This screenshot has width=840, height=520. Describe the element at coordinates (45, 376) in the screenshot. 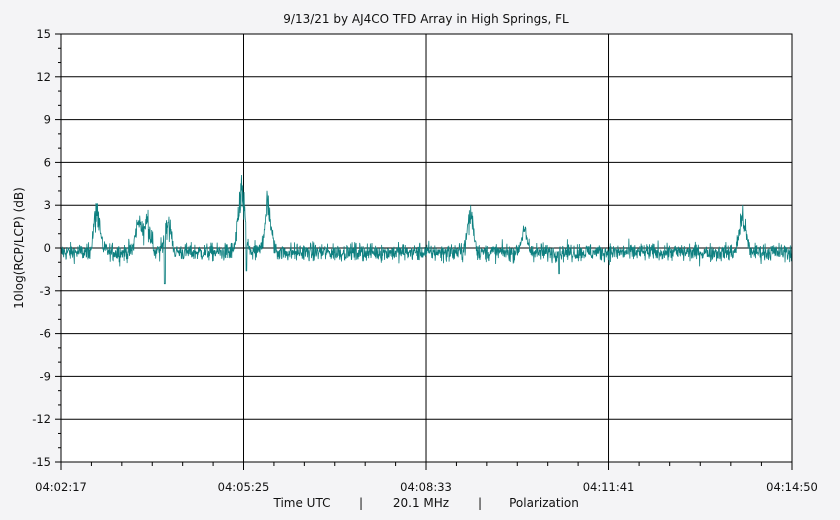

I see `y-tick-label: -9` at that location.